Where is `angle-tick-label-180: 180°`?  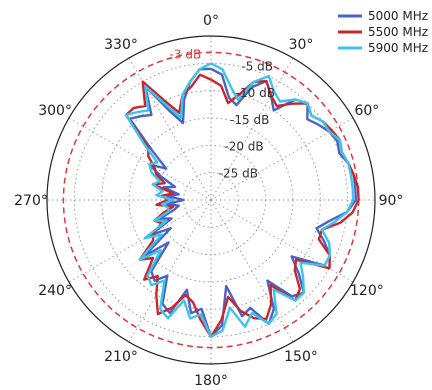 angle-tick-label-180: 180° is located at coordinates (211, 381).